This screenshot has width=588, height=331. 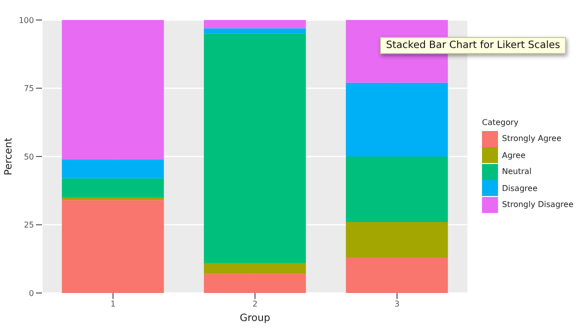 I want to click on x-tick-label: 3, so click(x=397, y=304).